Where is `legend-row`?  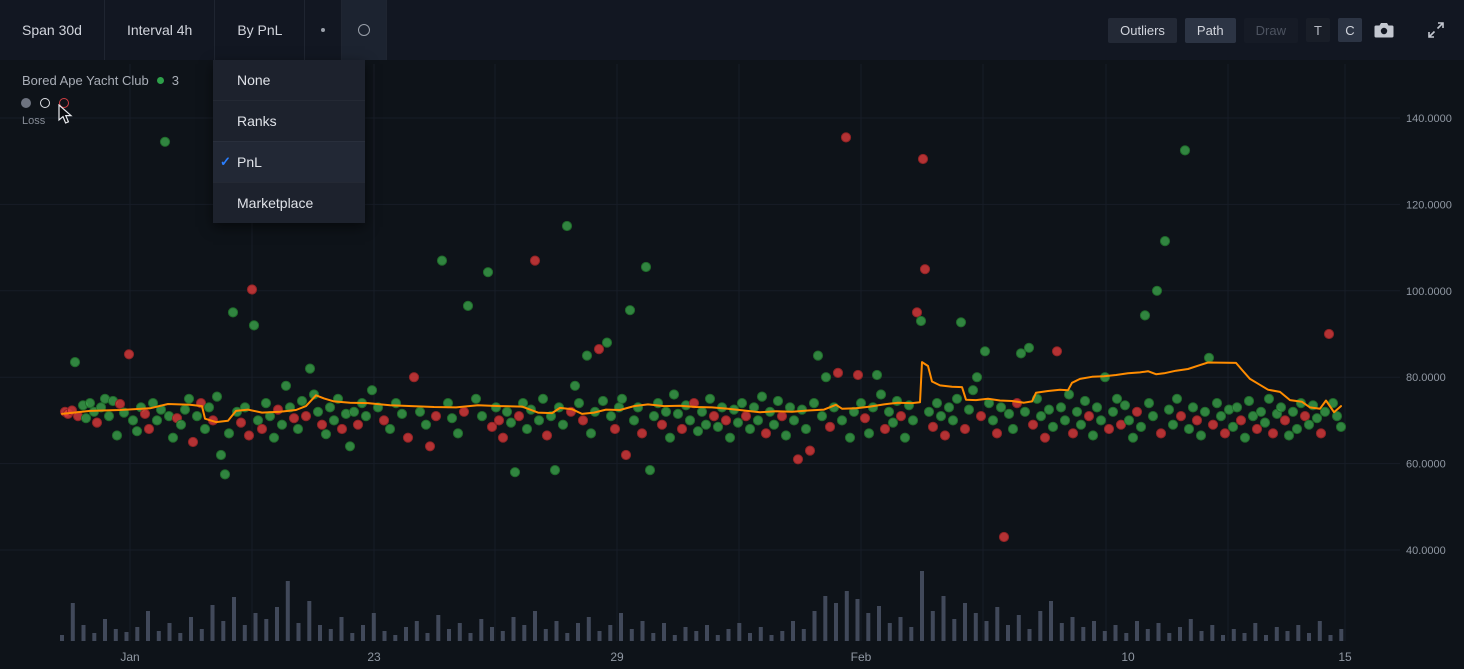 legend-row is located at coordinates (100, 103).